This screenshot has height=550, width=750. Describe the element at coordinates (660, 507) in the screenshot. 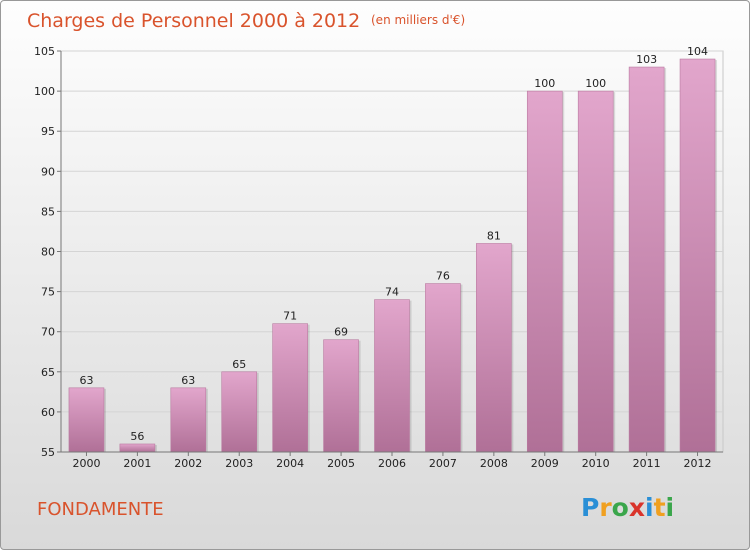

I see `logo-letter: t` at that location.